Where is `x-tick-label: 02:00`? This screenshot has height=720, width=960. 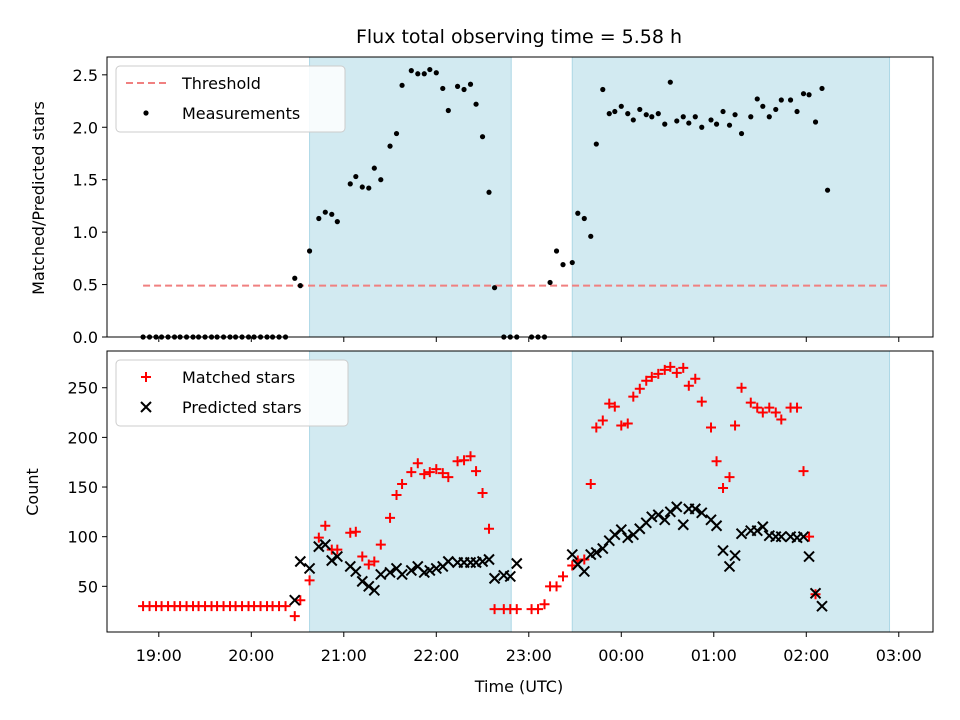
x-tick-label: 02:00 is located at coordinates (806, 655).